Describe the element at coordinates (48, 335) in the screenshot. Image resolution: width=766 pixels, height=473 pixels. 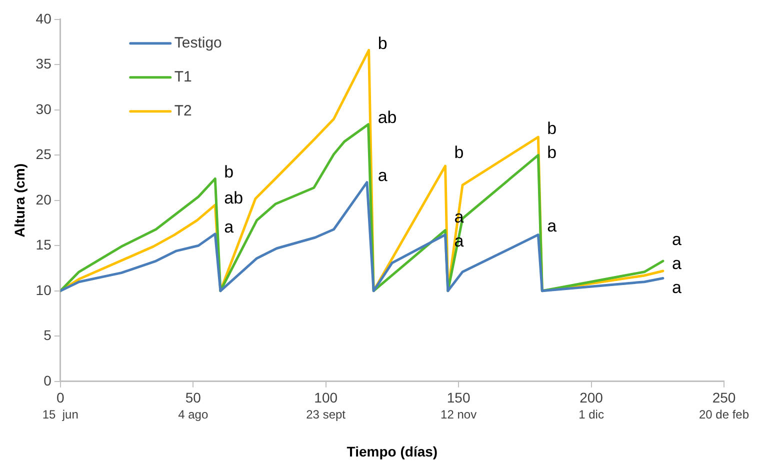
I see `y-tick-label: 5` at that location.